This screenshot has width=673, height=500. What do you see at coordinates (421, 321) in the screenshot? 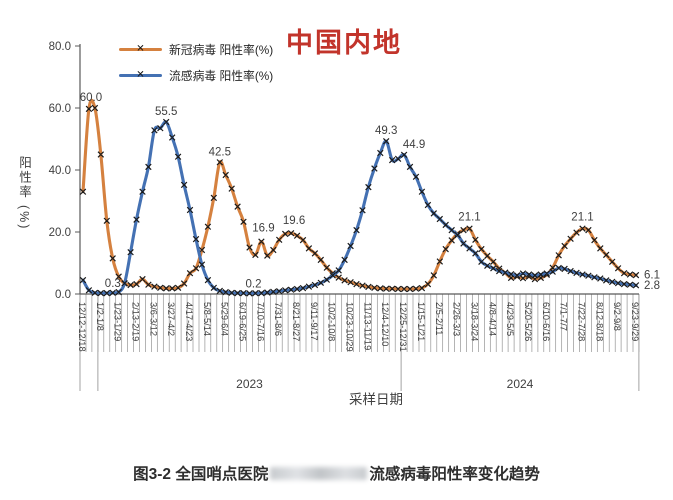
I see `x-tick-label: 1/15-1/21` at bounding box center [421, 321].